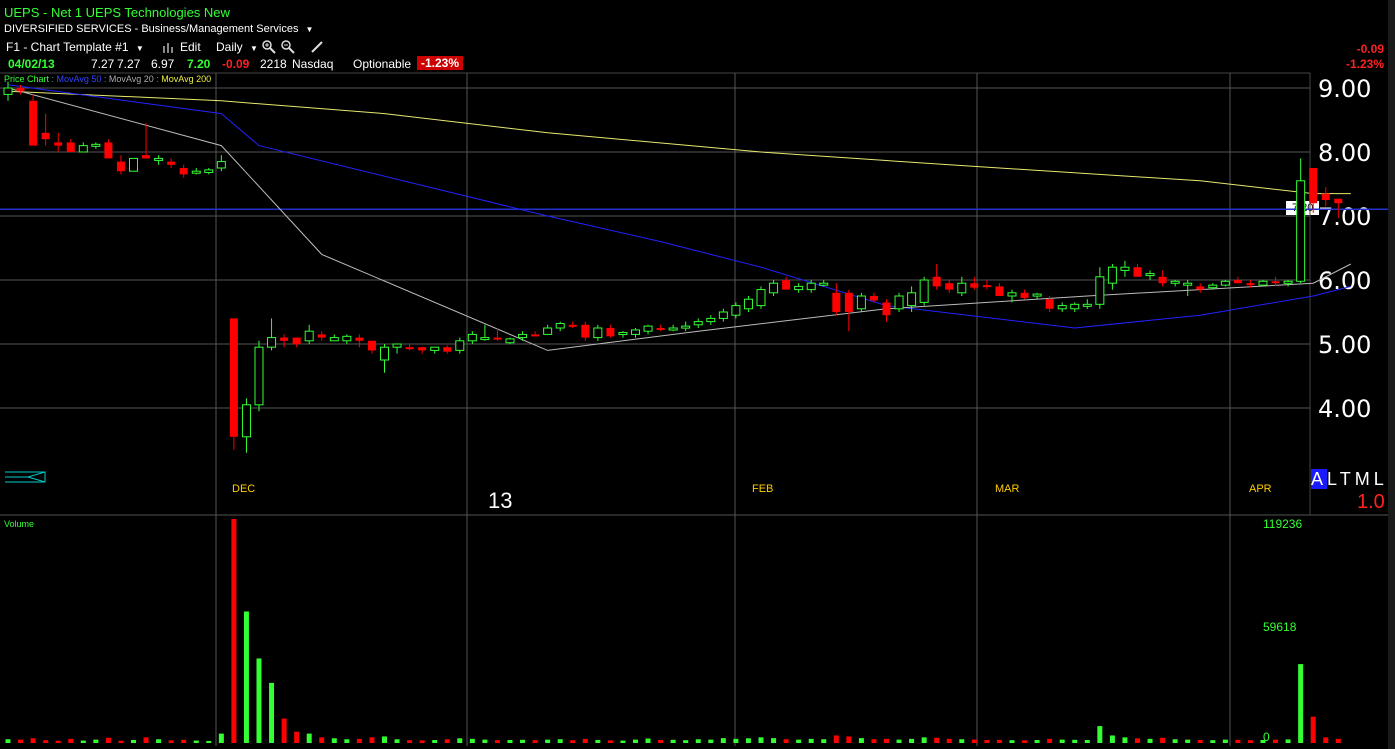 This screenshot has width=1395, height=749. I want to click on edit-label: Edit, so click(190, 47).